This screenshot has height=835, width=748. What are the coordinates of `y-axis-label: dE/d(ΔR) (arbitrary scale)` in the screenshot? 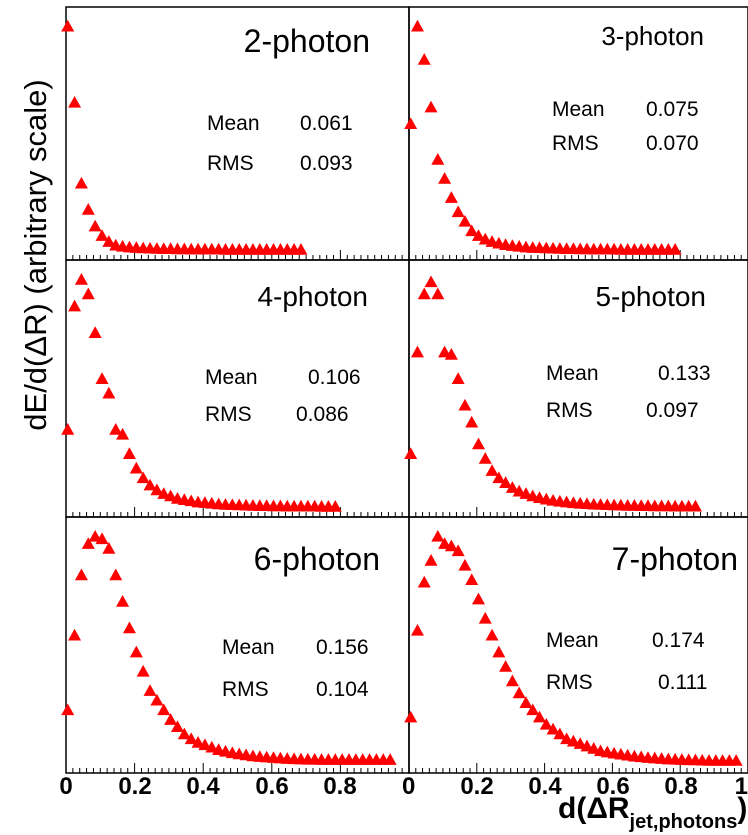 It's located at (35, 254).